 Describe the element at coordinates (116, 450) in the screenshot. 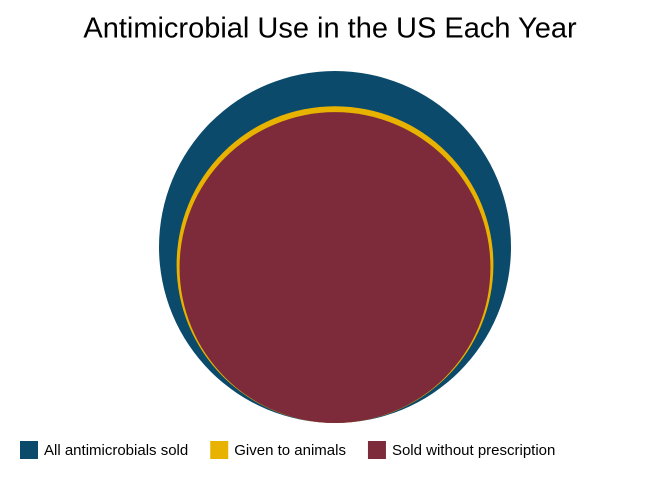

I see `legend-label: All antimicrobials sold` at that location.